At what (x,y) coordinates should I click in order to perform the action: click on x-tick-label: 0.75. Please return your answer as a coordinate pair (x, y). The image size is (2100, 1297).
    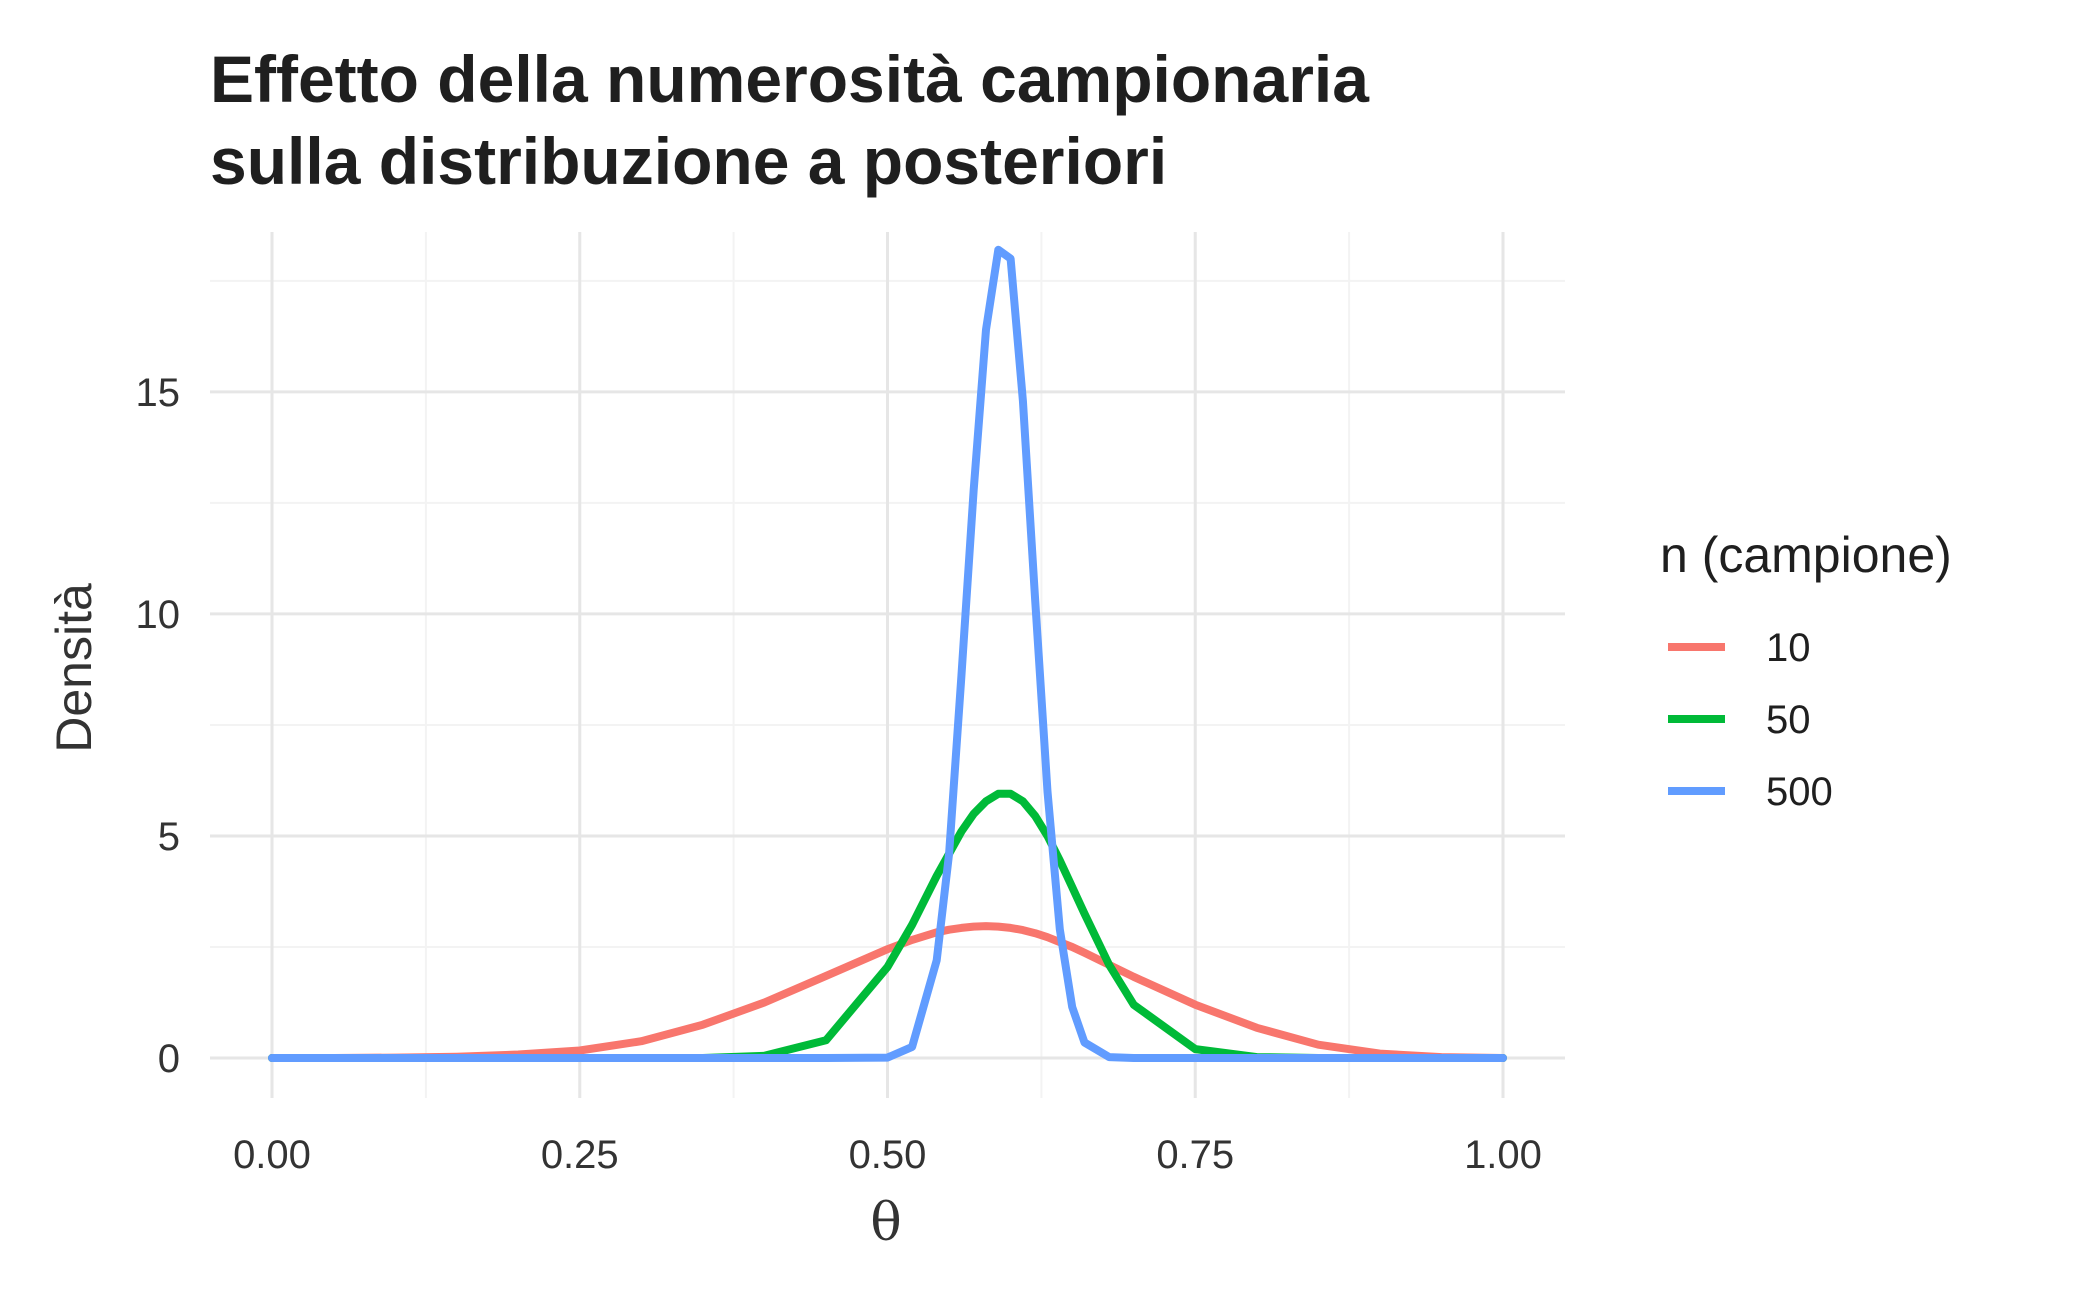
    Looking at the image, I should click on (1195, 1155).